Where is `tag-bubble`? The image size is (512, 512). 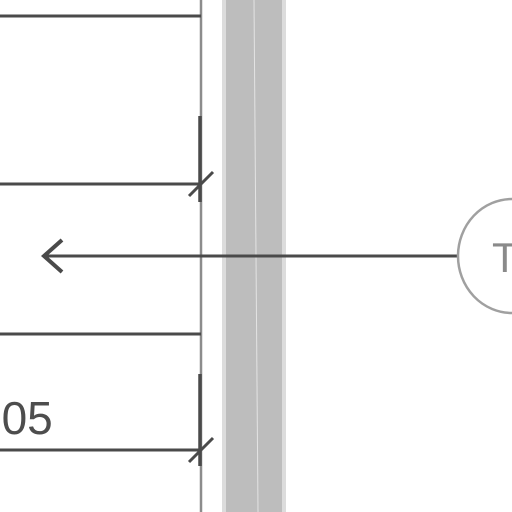 tag-bubble is located at coordinates (484, 256).